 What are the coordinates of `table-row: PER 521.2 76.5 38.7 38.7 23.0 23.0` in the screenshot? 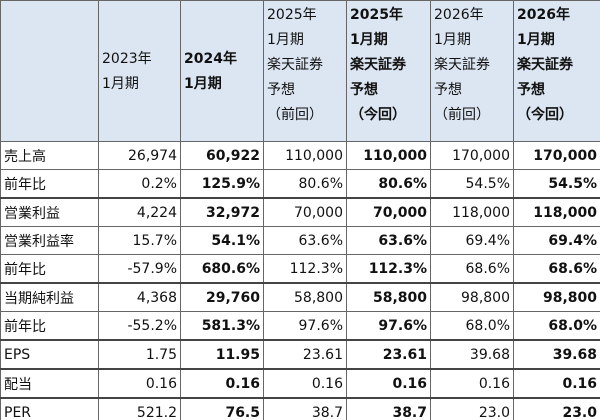 It's located at (300, 408).